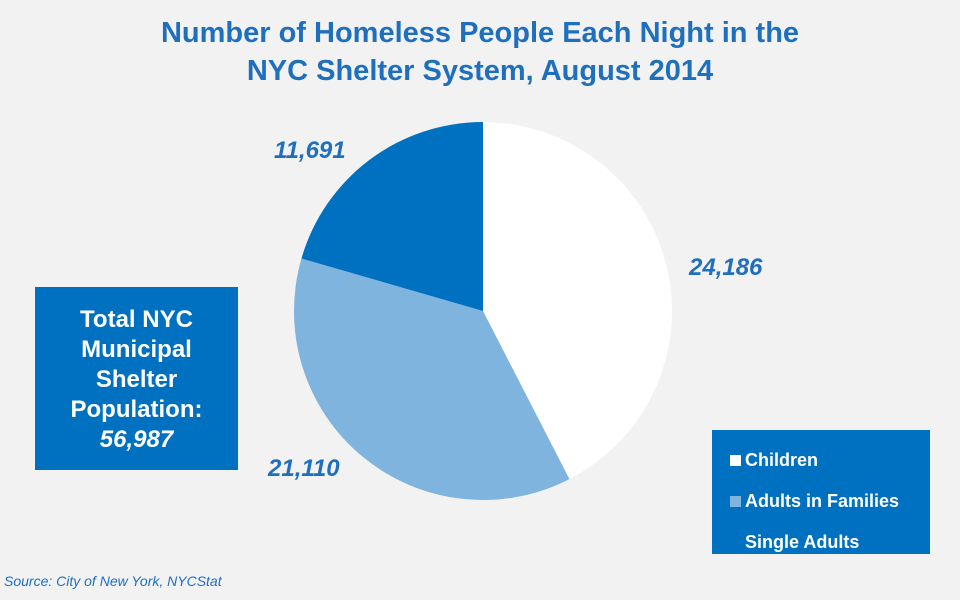 This screenshot has width=960, height=600. What do you see at coordinates (304, 468) in the screenshot?
I see `data-label-adults-in-families: 21,110` at bounding box center [304, 468].